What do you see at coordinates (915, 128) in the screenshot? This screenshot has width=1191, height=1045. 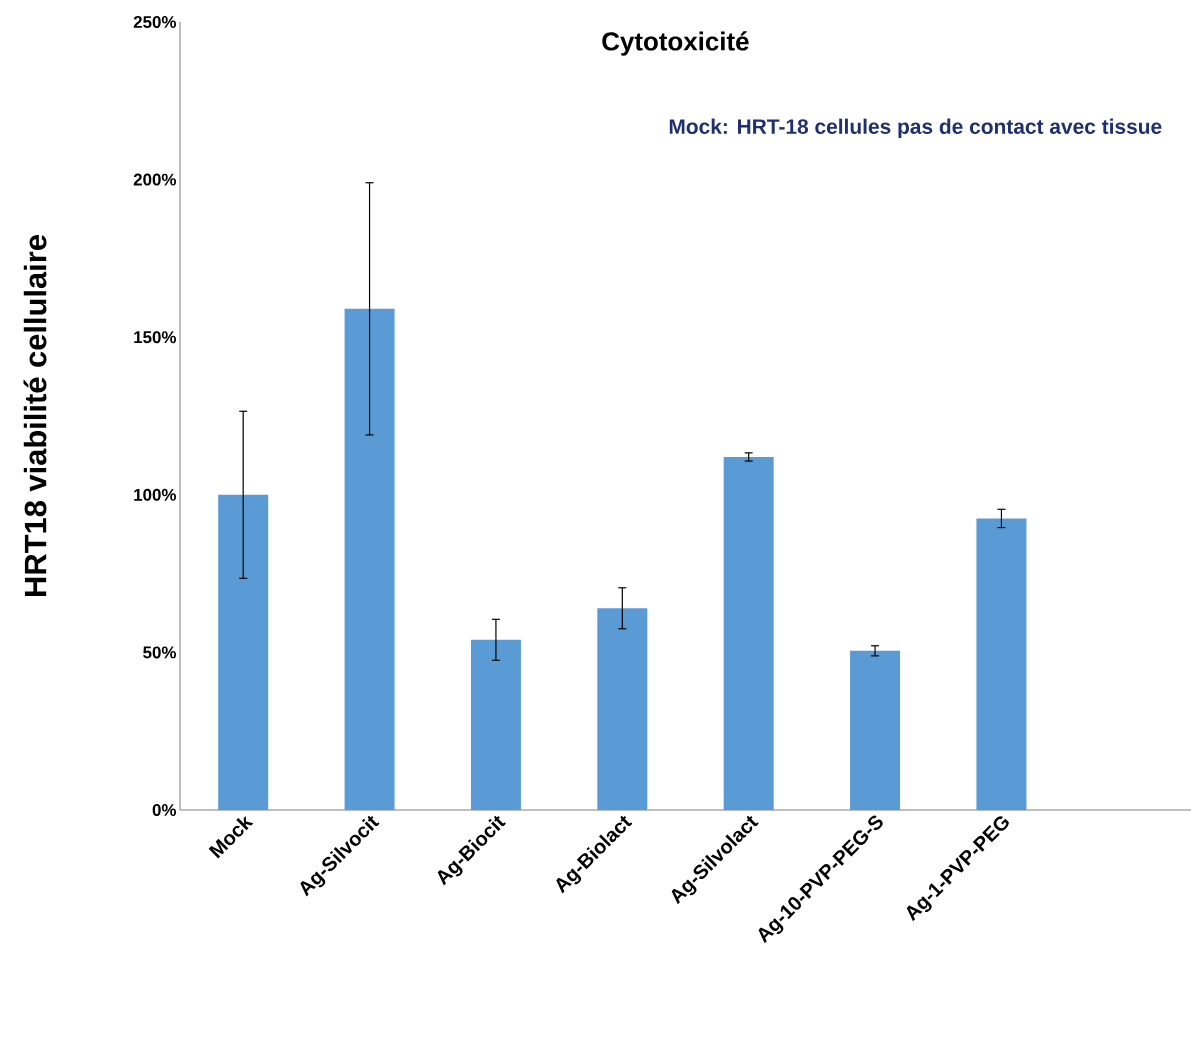 I see `annotation: Mock: HRT-18 cellules pas de contact avec tissue` at bounding box center [915, 128].